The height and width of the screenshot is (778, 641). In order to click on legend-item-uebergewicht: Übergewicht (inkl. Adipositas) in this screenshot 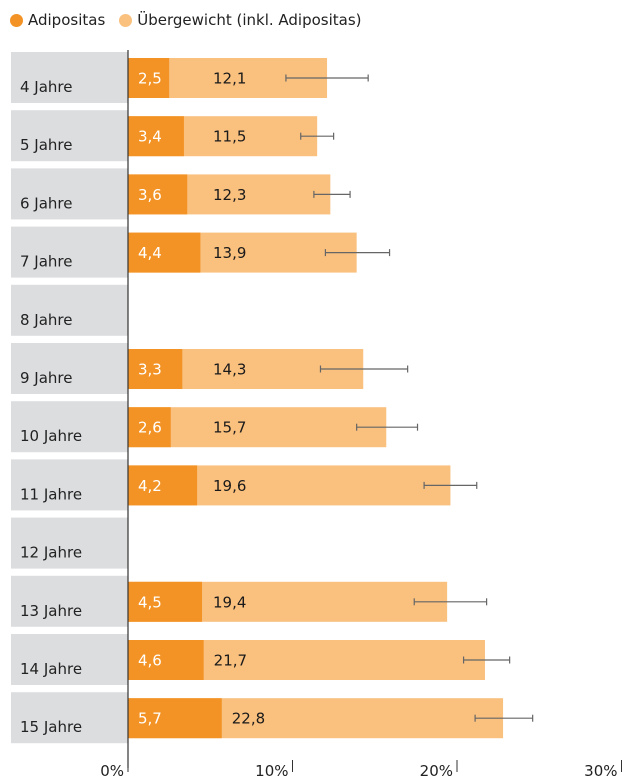, I will do `click(240, 20)`.